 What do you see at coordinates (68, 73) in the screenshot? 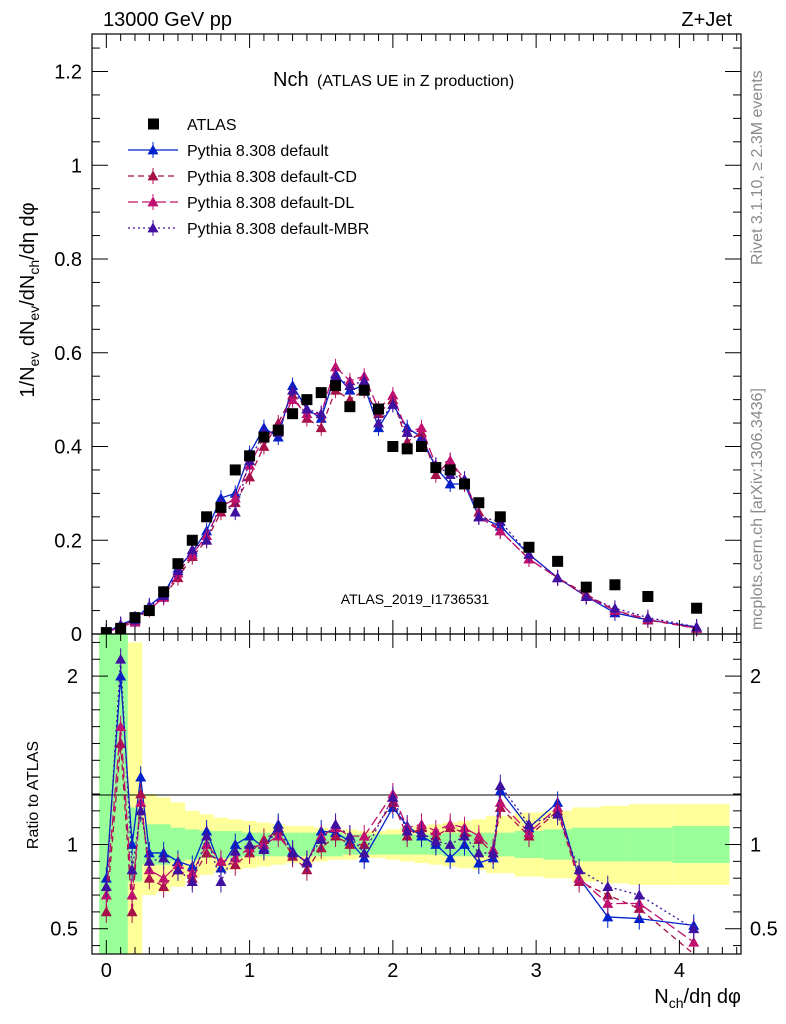
I see `y-tick-label: 1.2` at bounding box center [68, 73].